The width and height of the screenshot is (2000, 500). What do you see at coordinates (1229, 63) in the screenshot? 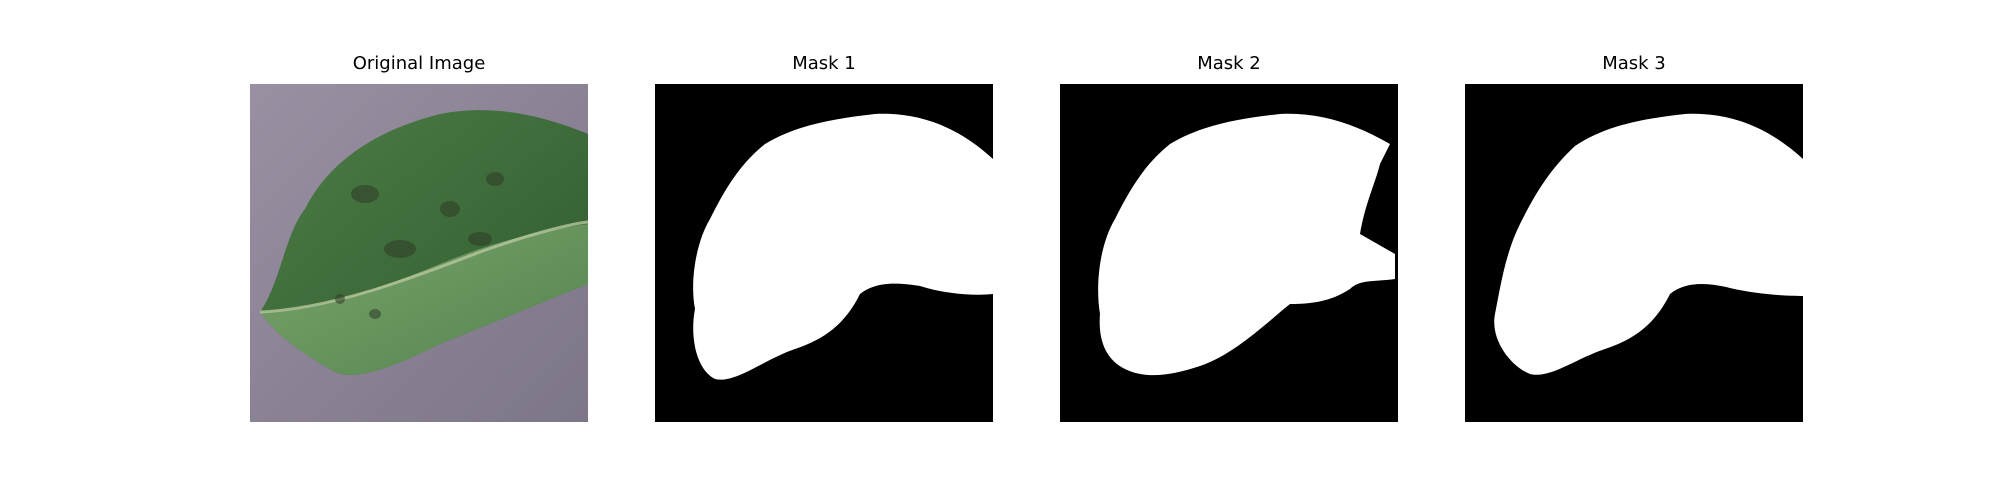
I see `mask-2-title: Mask 2` at bounding box center [1229, 63].